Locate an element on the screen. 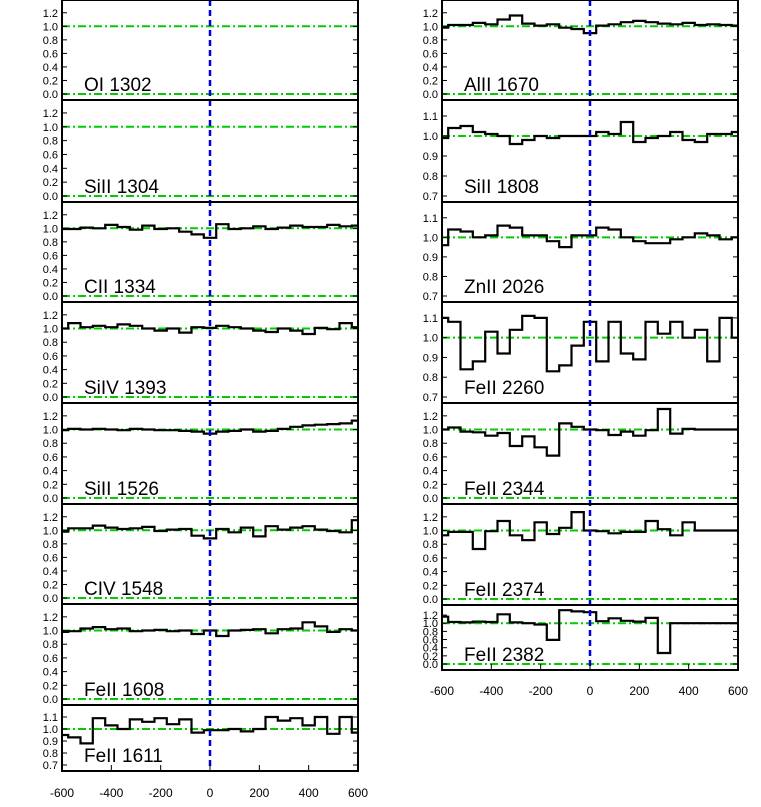 This screenshot has width=761, height=807. x-tick-label: -400 is located at coordinates (491, 691).